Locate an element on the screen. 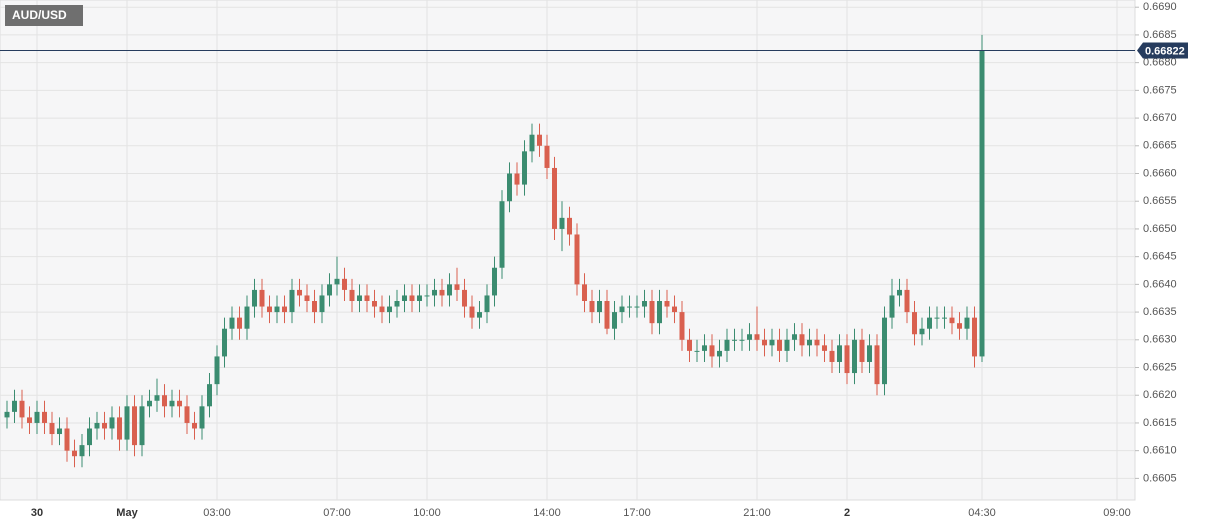 Image resolution: width=1207 pixels, height=526 pixels. y-tick-label: 0.6690 is located at coordinates (1160, 7).